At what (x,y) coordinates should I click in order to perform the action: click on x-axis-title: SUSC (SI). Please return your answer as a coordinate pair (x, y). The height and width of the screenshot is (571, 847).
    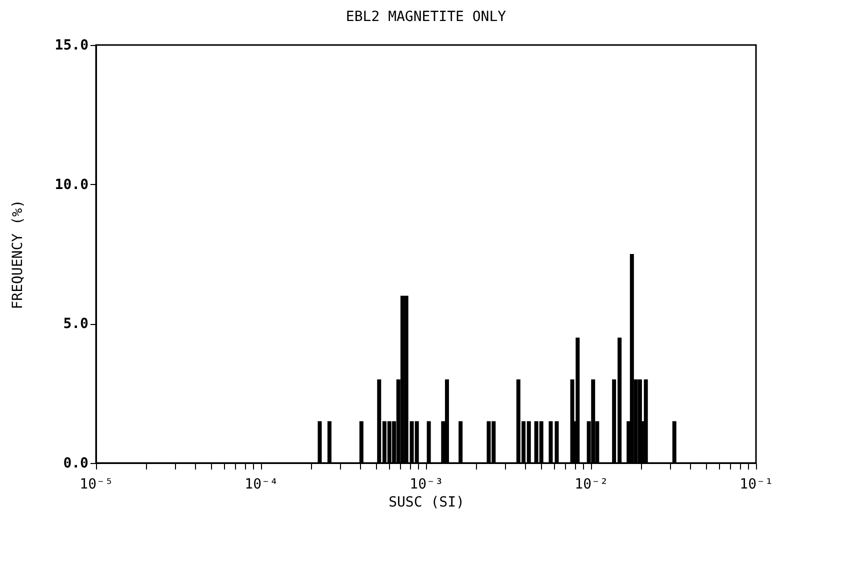
    Looking at the image, I should click on (426, 502).